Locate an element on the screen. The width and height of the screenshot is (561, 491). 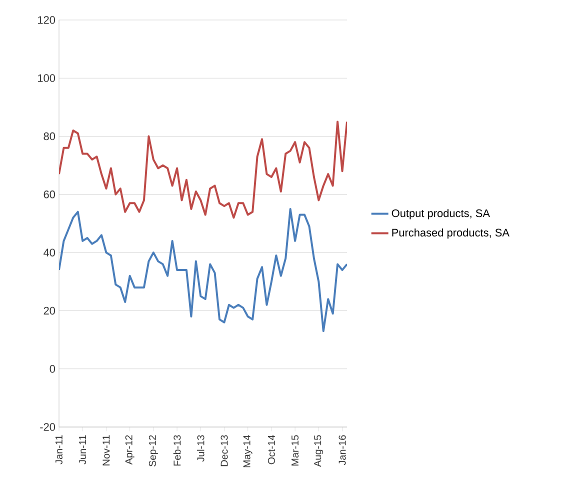
x-tick-label: Apr-12 is located at coordinates (129, 450).